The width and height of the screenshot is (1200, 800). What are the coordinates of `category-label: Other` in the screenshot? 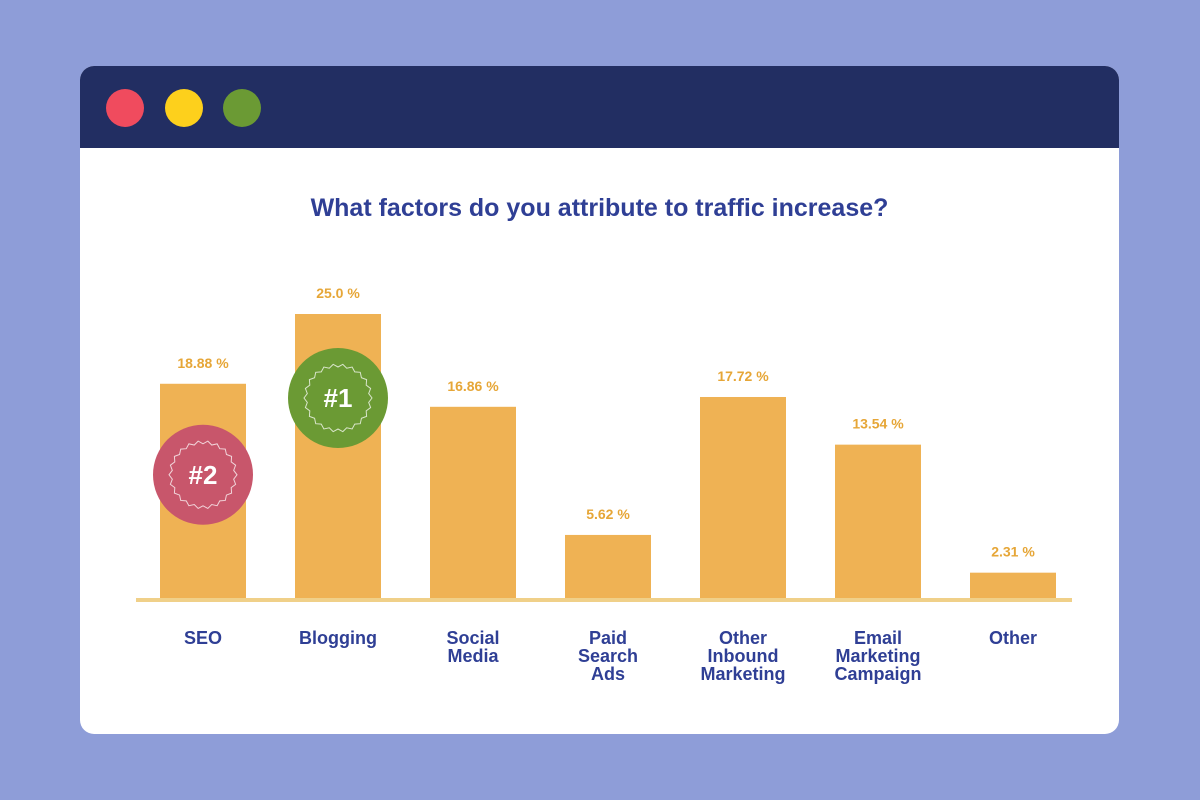 It's located at (1013, 638).